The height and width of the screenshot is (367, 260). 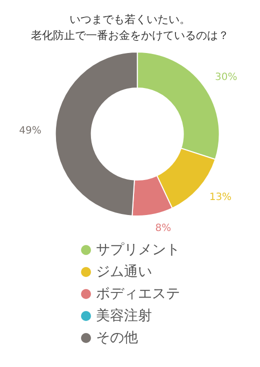 I want to click on legend-label: サプリメント, so click(x=138, y=250).